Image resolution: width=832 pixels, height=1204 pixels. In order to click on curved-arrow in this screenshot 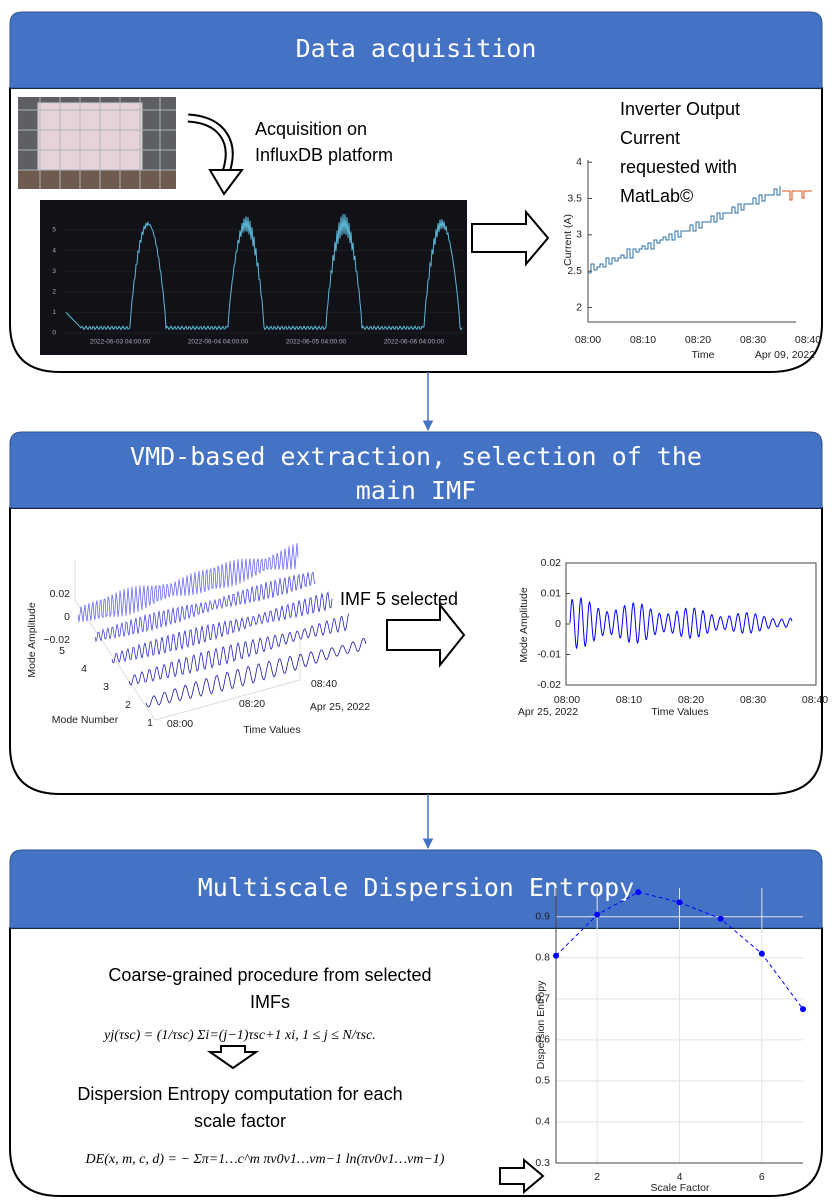, I will do `click(215, 154)`.